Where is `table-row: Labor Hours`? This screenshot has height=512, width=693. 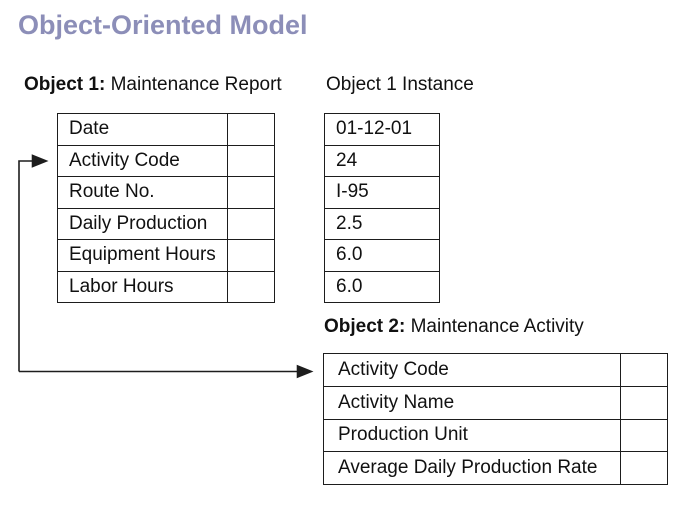 table-row: Labor Hours is located at coordinates (166, 286).